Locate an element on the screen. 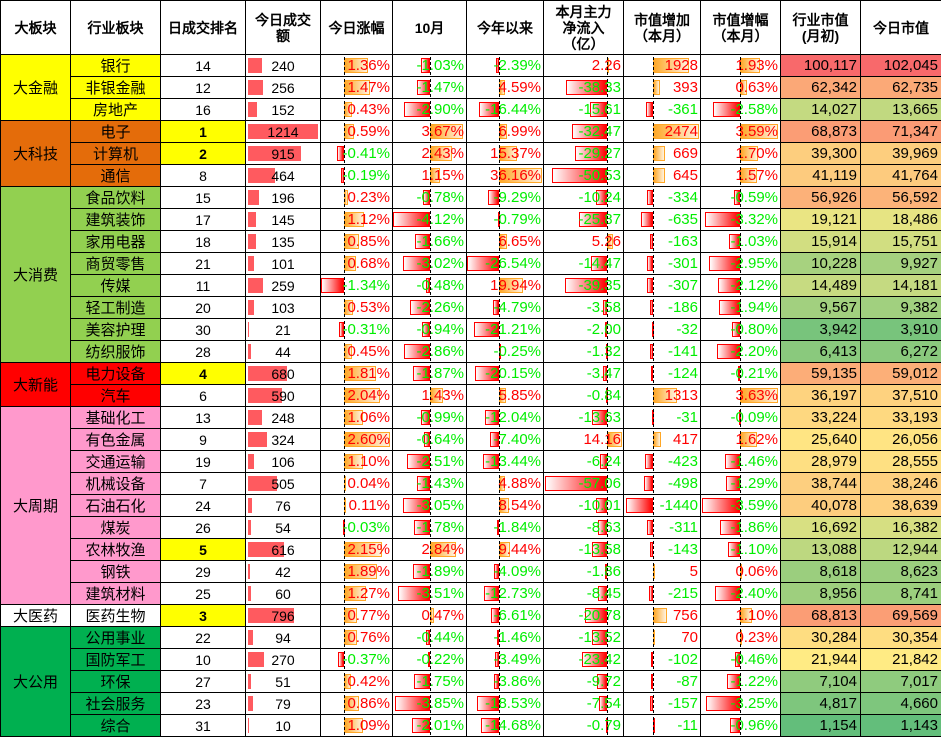  industry-name-cell: 商贸零售 is located at coordinates (116, 264).